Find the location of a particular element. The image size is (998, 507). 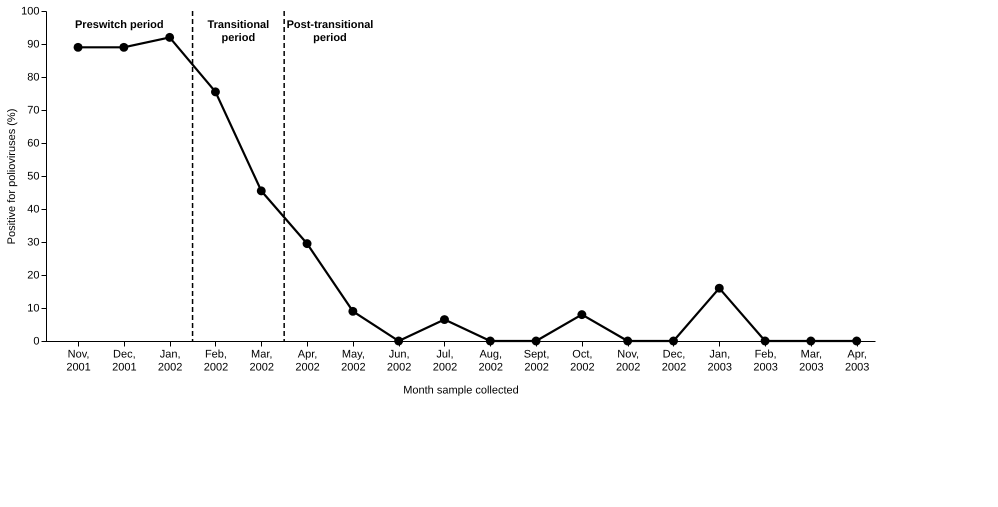

x-tick-label: May, 2002 is located at coordinates (353, 361).